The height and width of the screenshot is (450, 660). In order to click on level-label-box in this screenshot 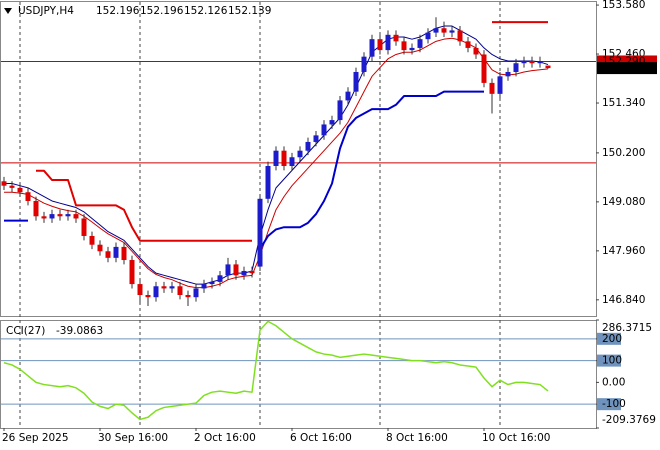, I will do `click(627, 61)`.